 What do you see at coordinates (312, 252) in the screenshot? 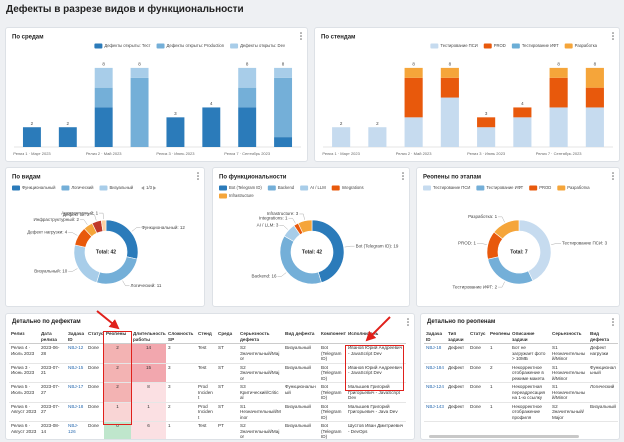
I see `total-label: Total: 42` at bounding box center [312, 252].